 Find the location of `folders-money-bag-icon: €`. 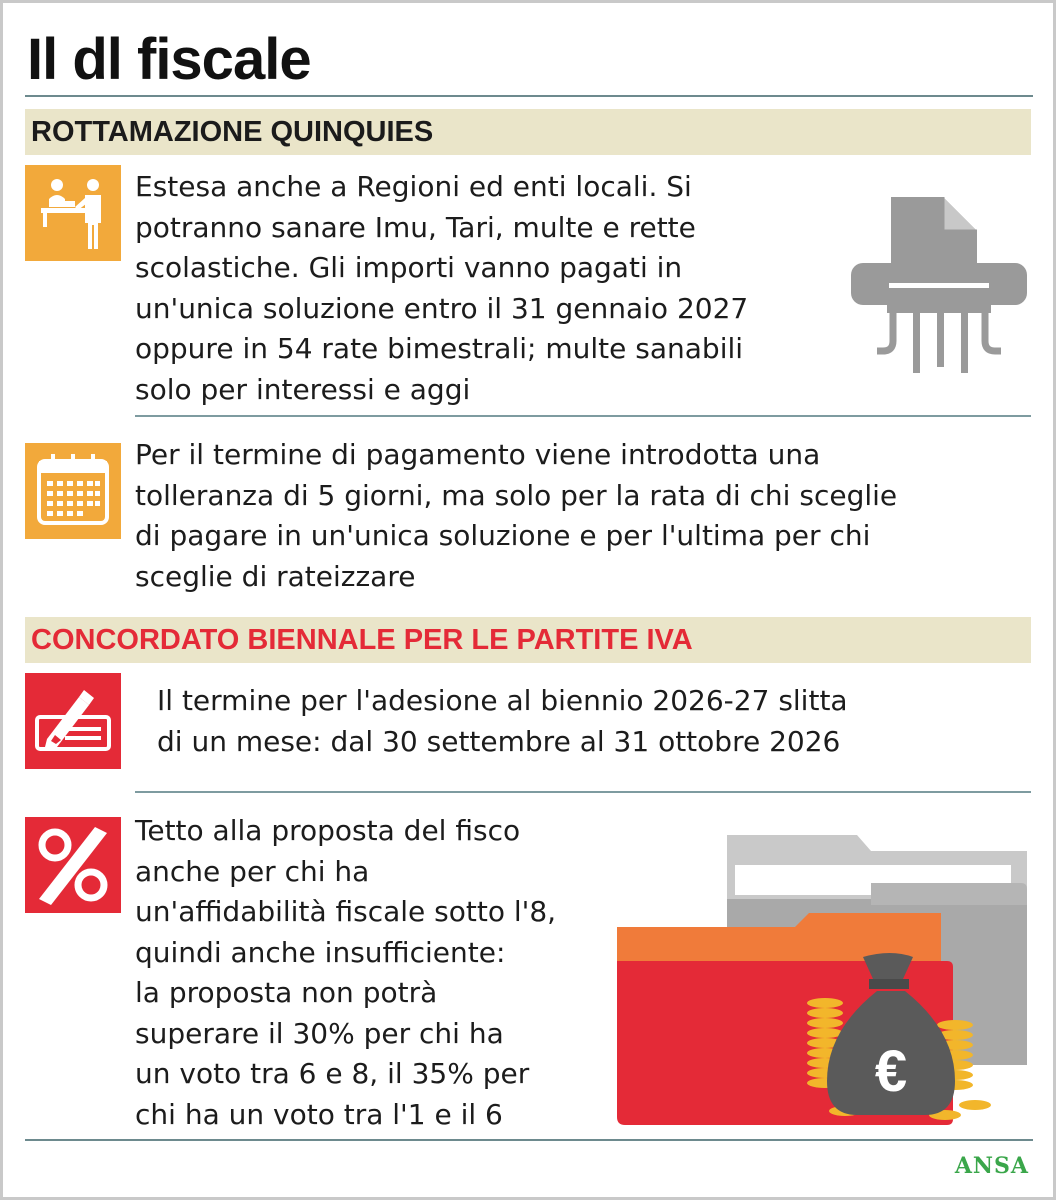

folders-money-bag-icon: € is located at coordinates (825, 979).